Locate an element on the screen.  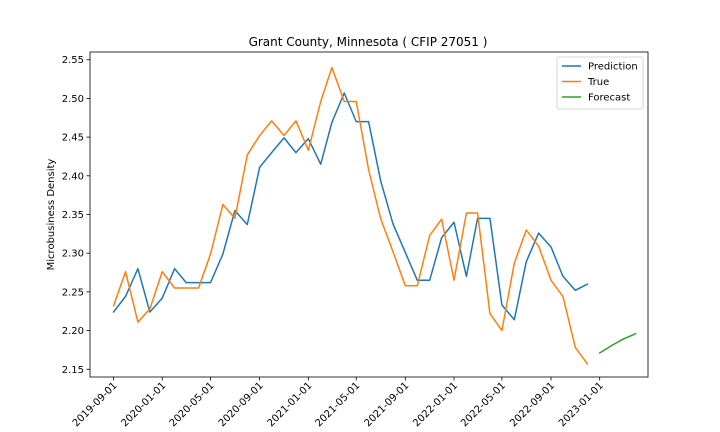
legend: Prediction True Forecast is located at coordinates (600, 83).